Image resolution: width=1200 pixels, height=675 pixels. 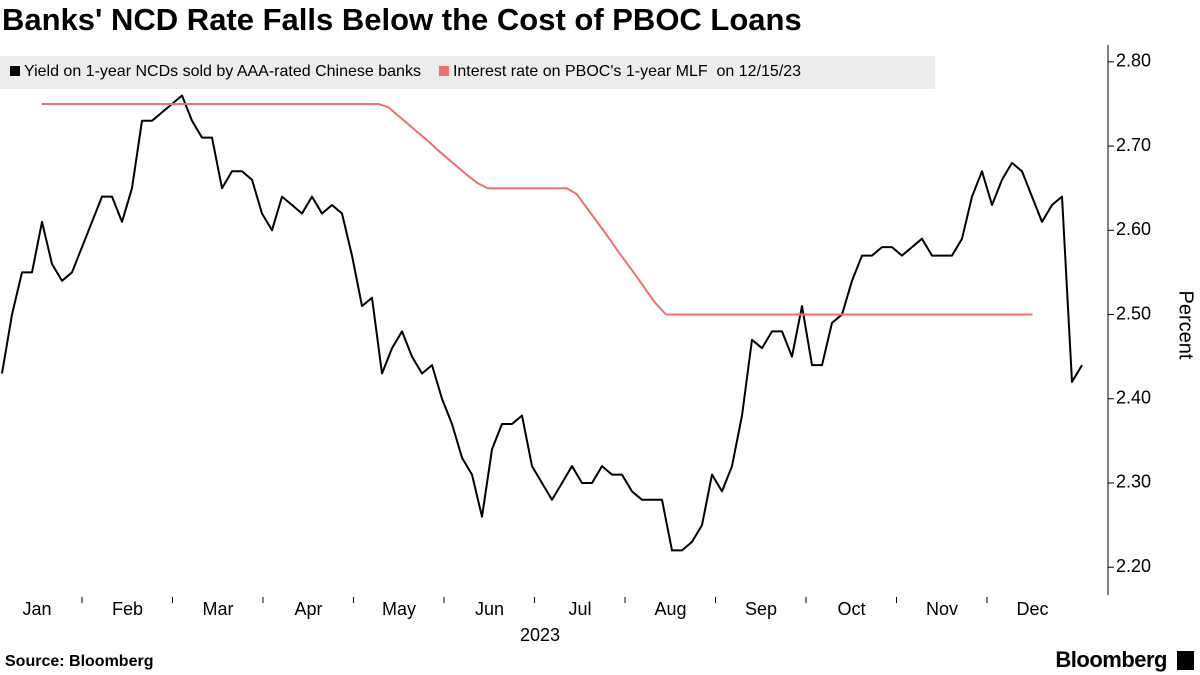 What do you see at coordinates (127, 609) in the screenshot?
I see `x-tick-label: Feb` at bounding box center [127, 609].